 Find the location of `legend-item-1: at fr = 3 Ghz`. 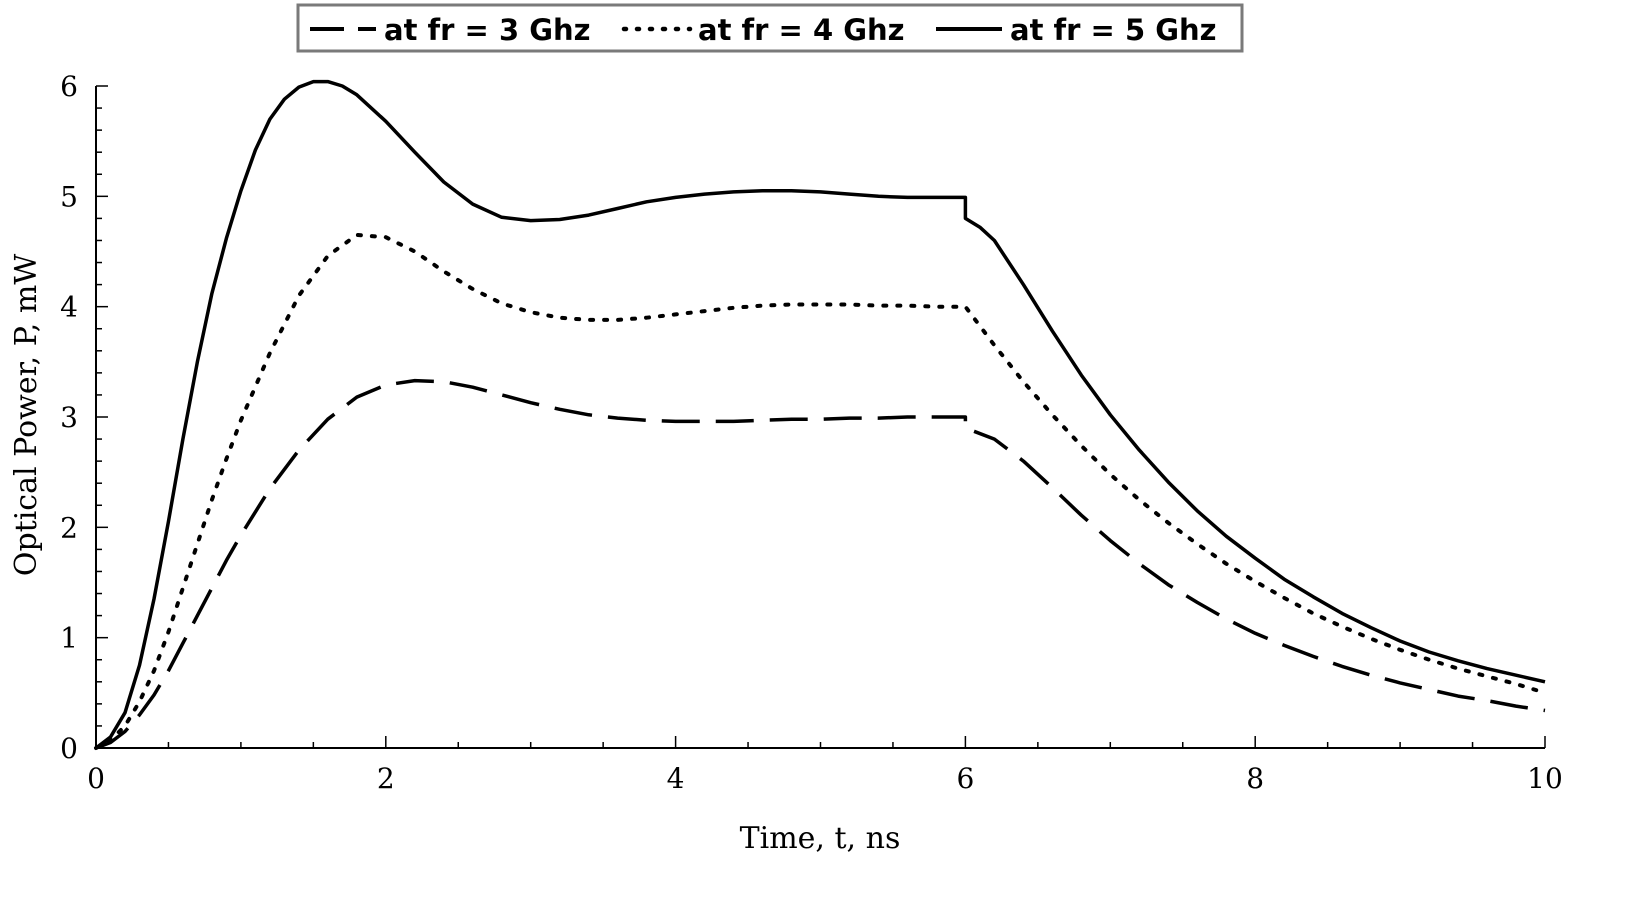

legend-item-1: at fr = 3 Ghz is located at coordinates (450, 30).